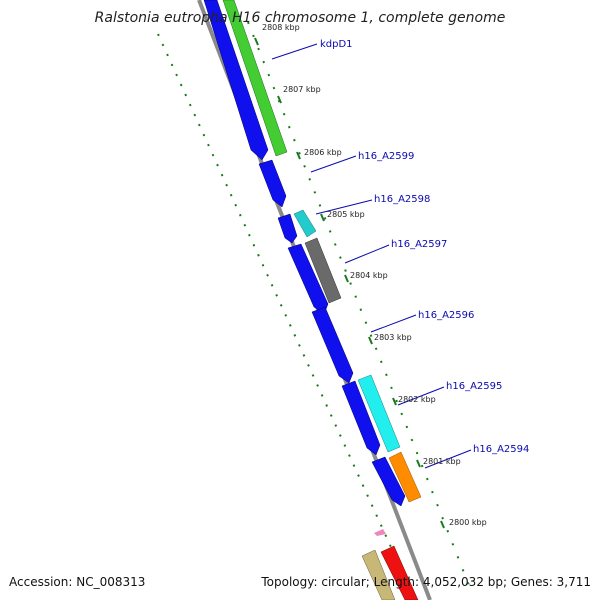 Image resolution: width=600 pixels, height=600 pixels. Describe the element at coordinates (323, 270) in the screenshot. I see `h16-a2597-gene-block` at that location.